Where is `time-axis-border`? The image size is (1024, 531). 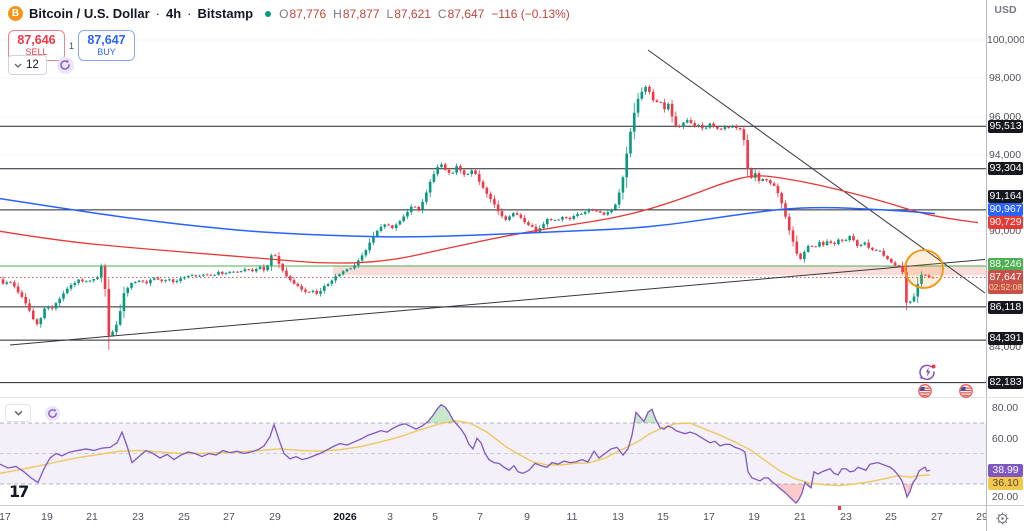
time-axis-border is located at coordinates (512, 505).